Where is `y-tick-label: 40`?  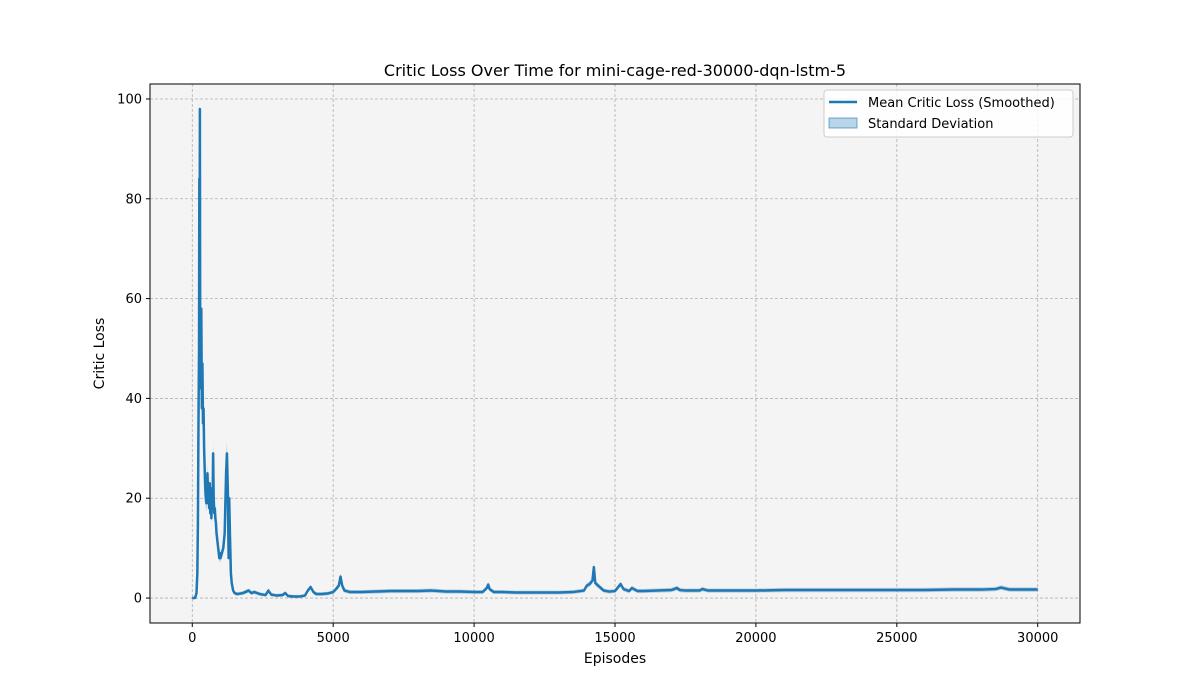
y-tick-label: 40 is located at coordinates (133, 399).